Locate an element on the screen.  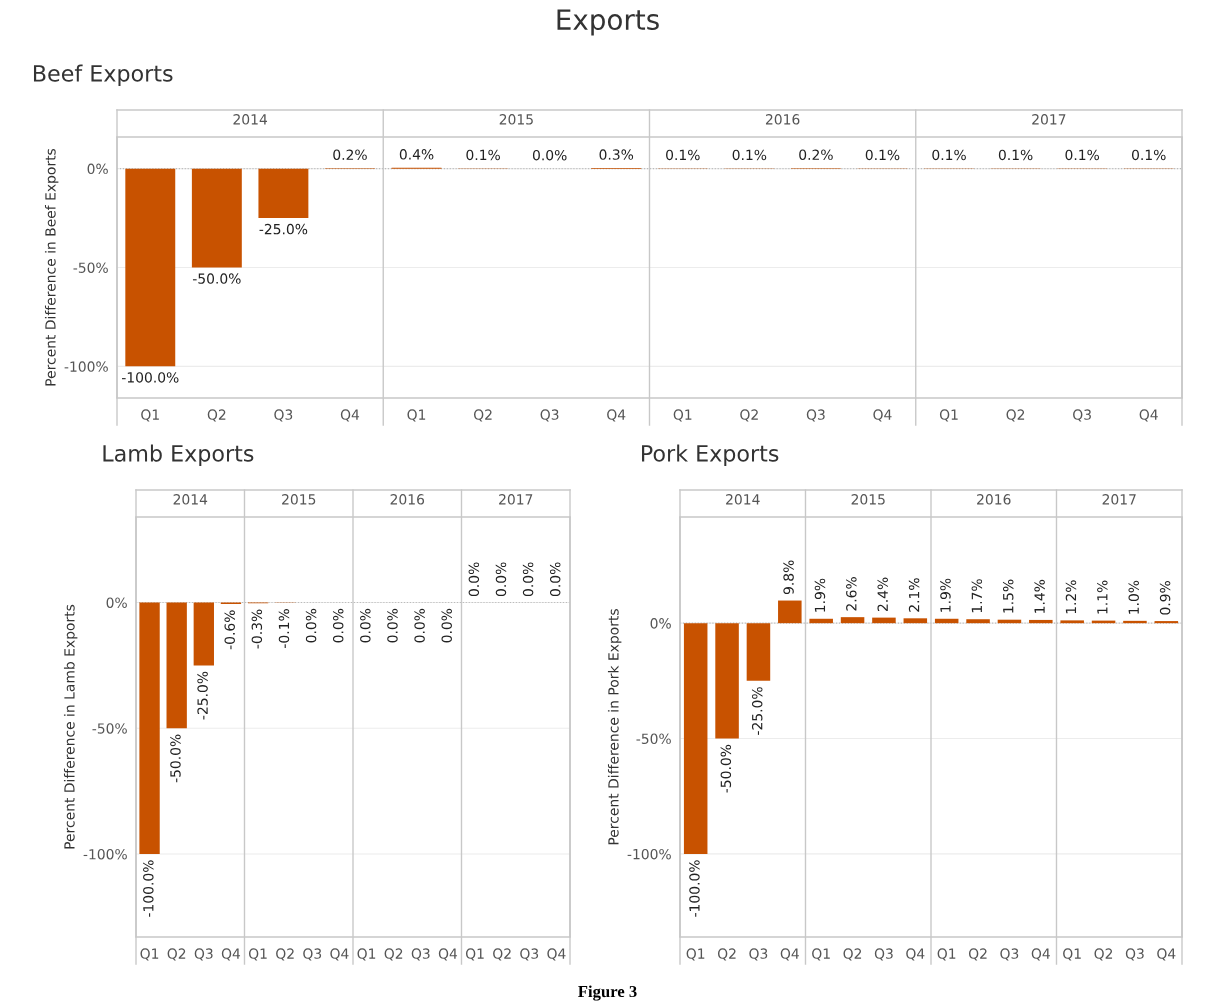
data-label: 9.8% is located at coordinates (788, 577).